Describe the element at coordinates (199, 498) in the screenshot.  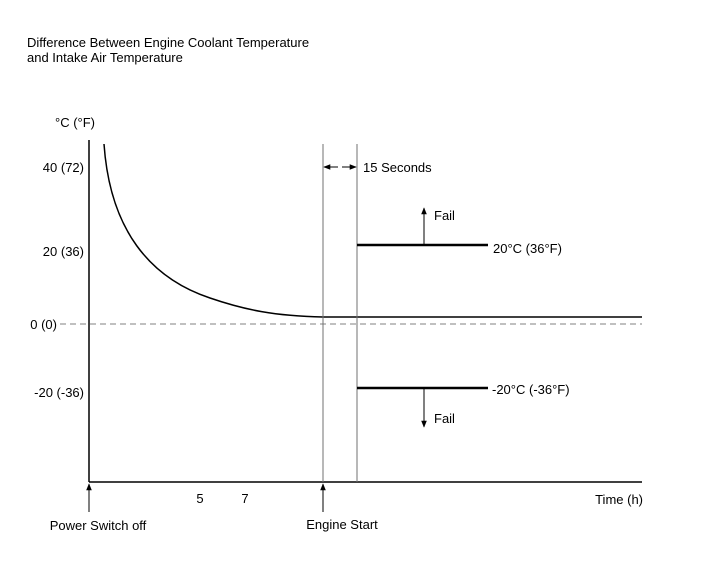
I see `x-tick-label-5: 5` at that location.